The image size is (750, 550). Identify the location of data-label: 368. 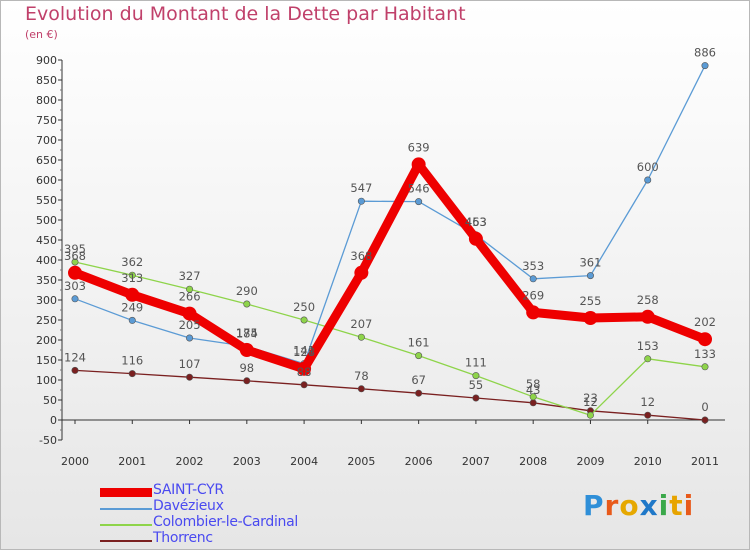
(361, 256).